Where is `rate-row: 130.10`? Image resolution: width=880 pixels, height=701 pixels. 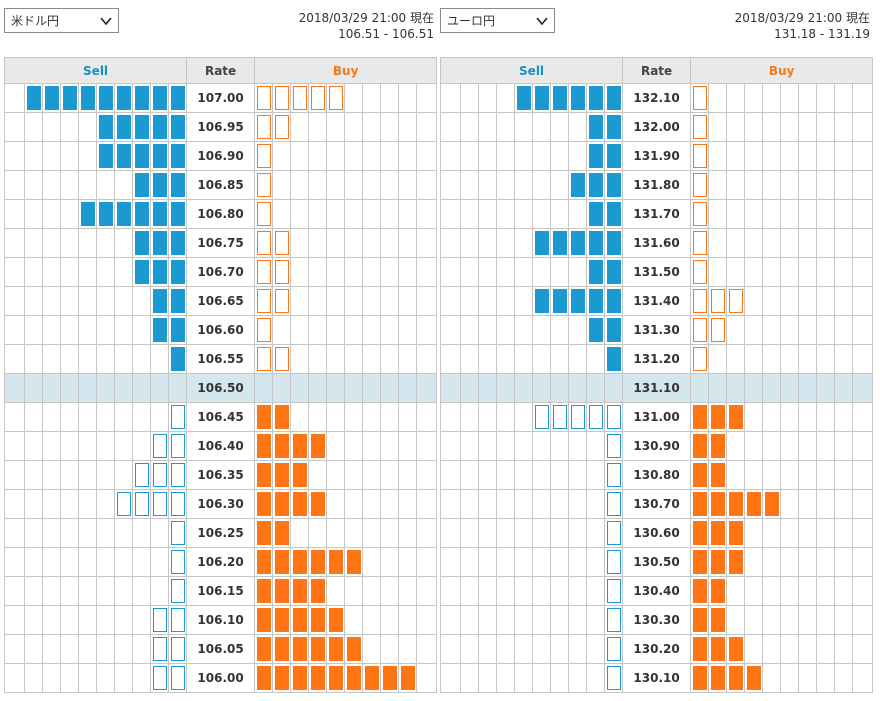 rate-row: 130.10 is located at coordinates (657, 678).